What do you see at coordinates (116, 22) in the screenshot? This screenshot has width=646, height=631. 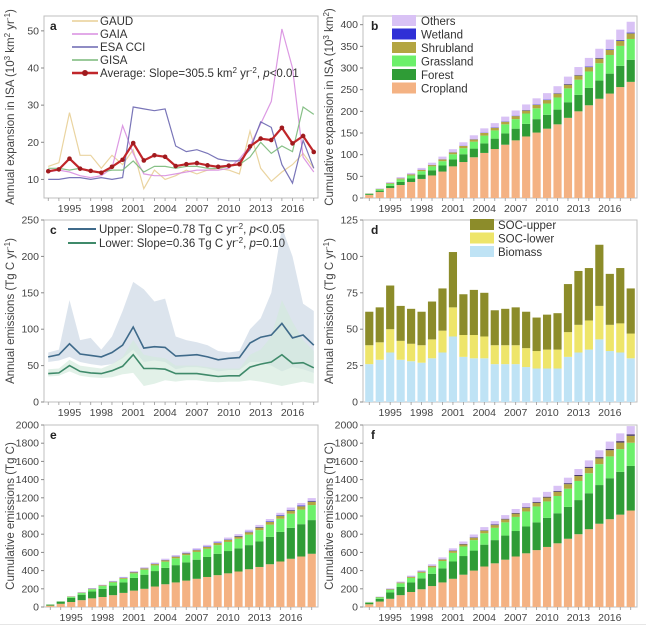 I see `legend-label: GAUD` at bounding box center [116, 22].